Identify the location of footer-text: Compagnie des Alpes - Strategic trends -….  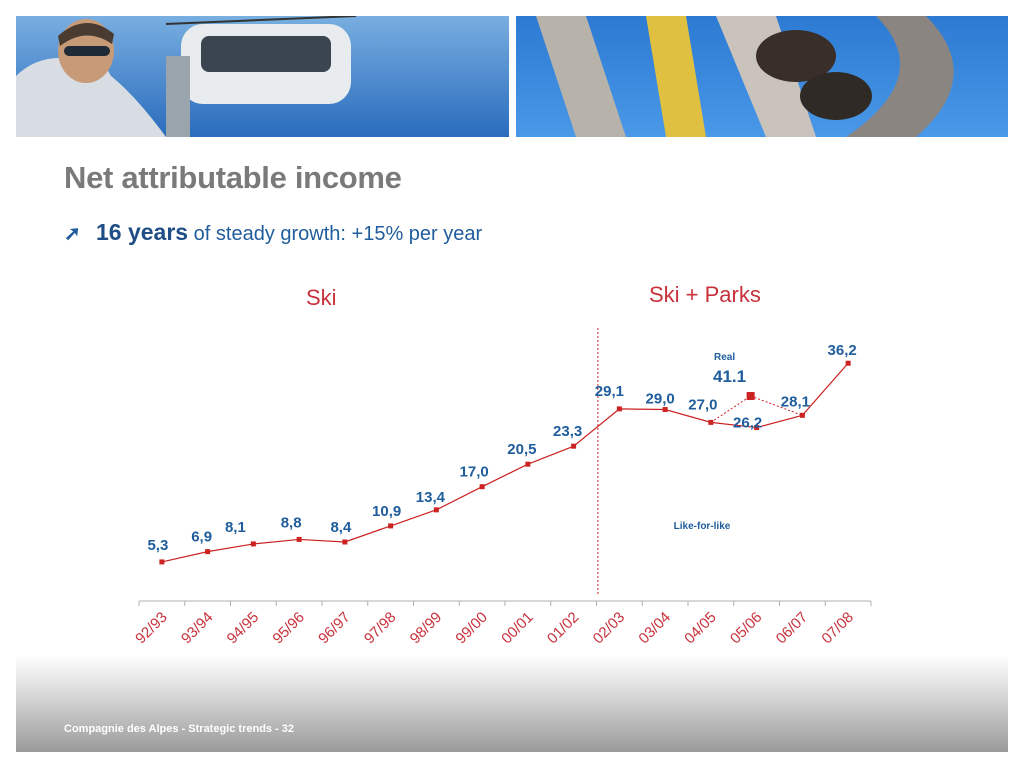
(179, 729).